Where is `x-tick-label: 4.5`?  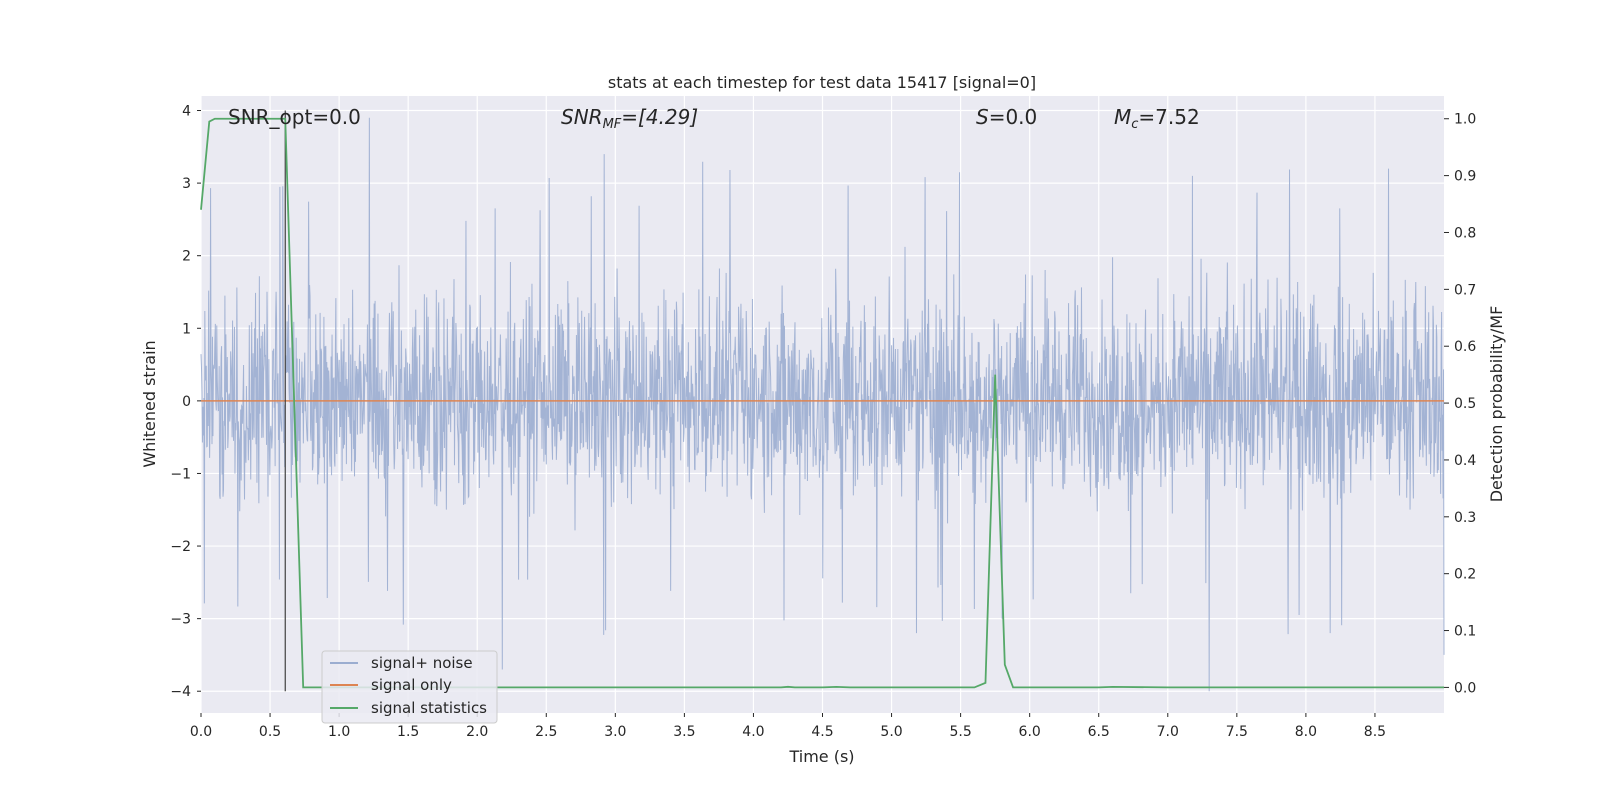
x-tick-label: 4.5 is located at coordinates (822, 732).